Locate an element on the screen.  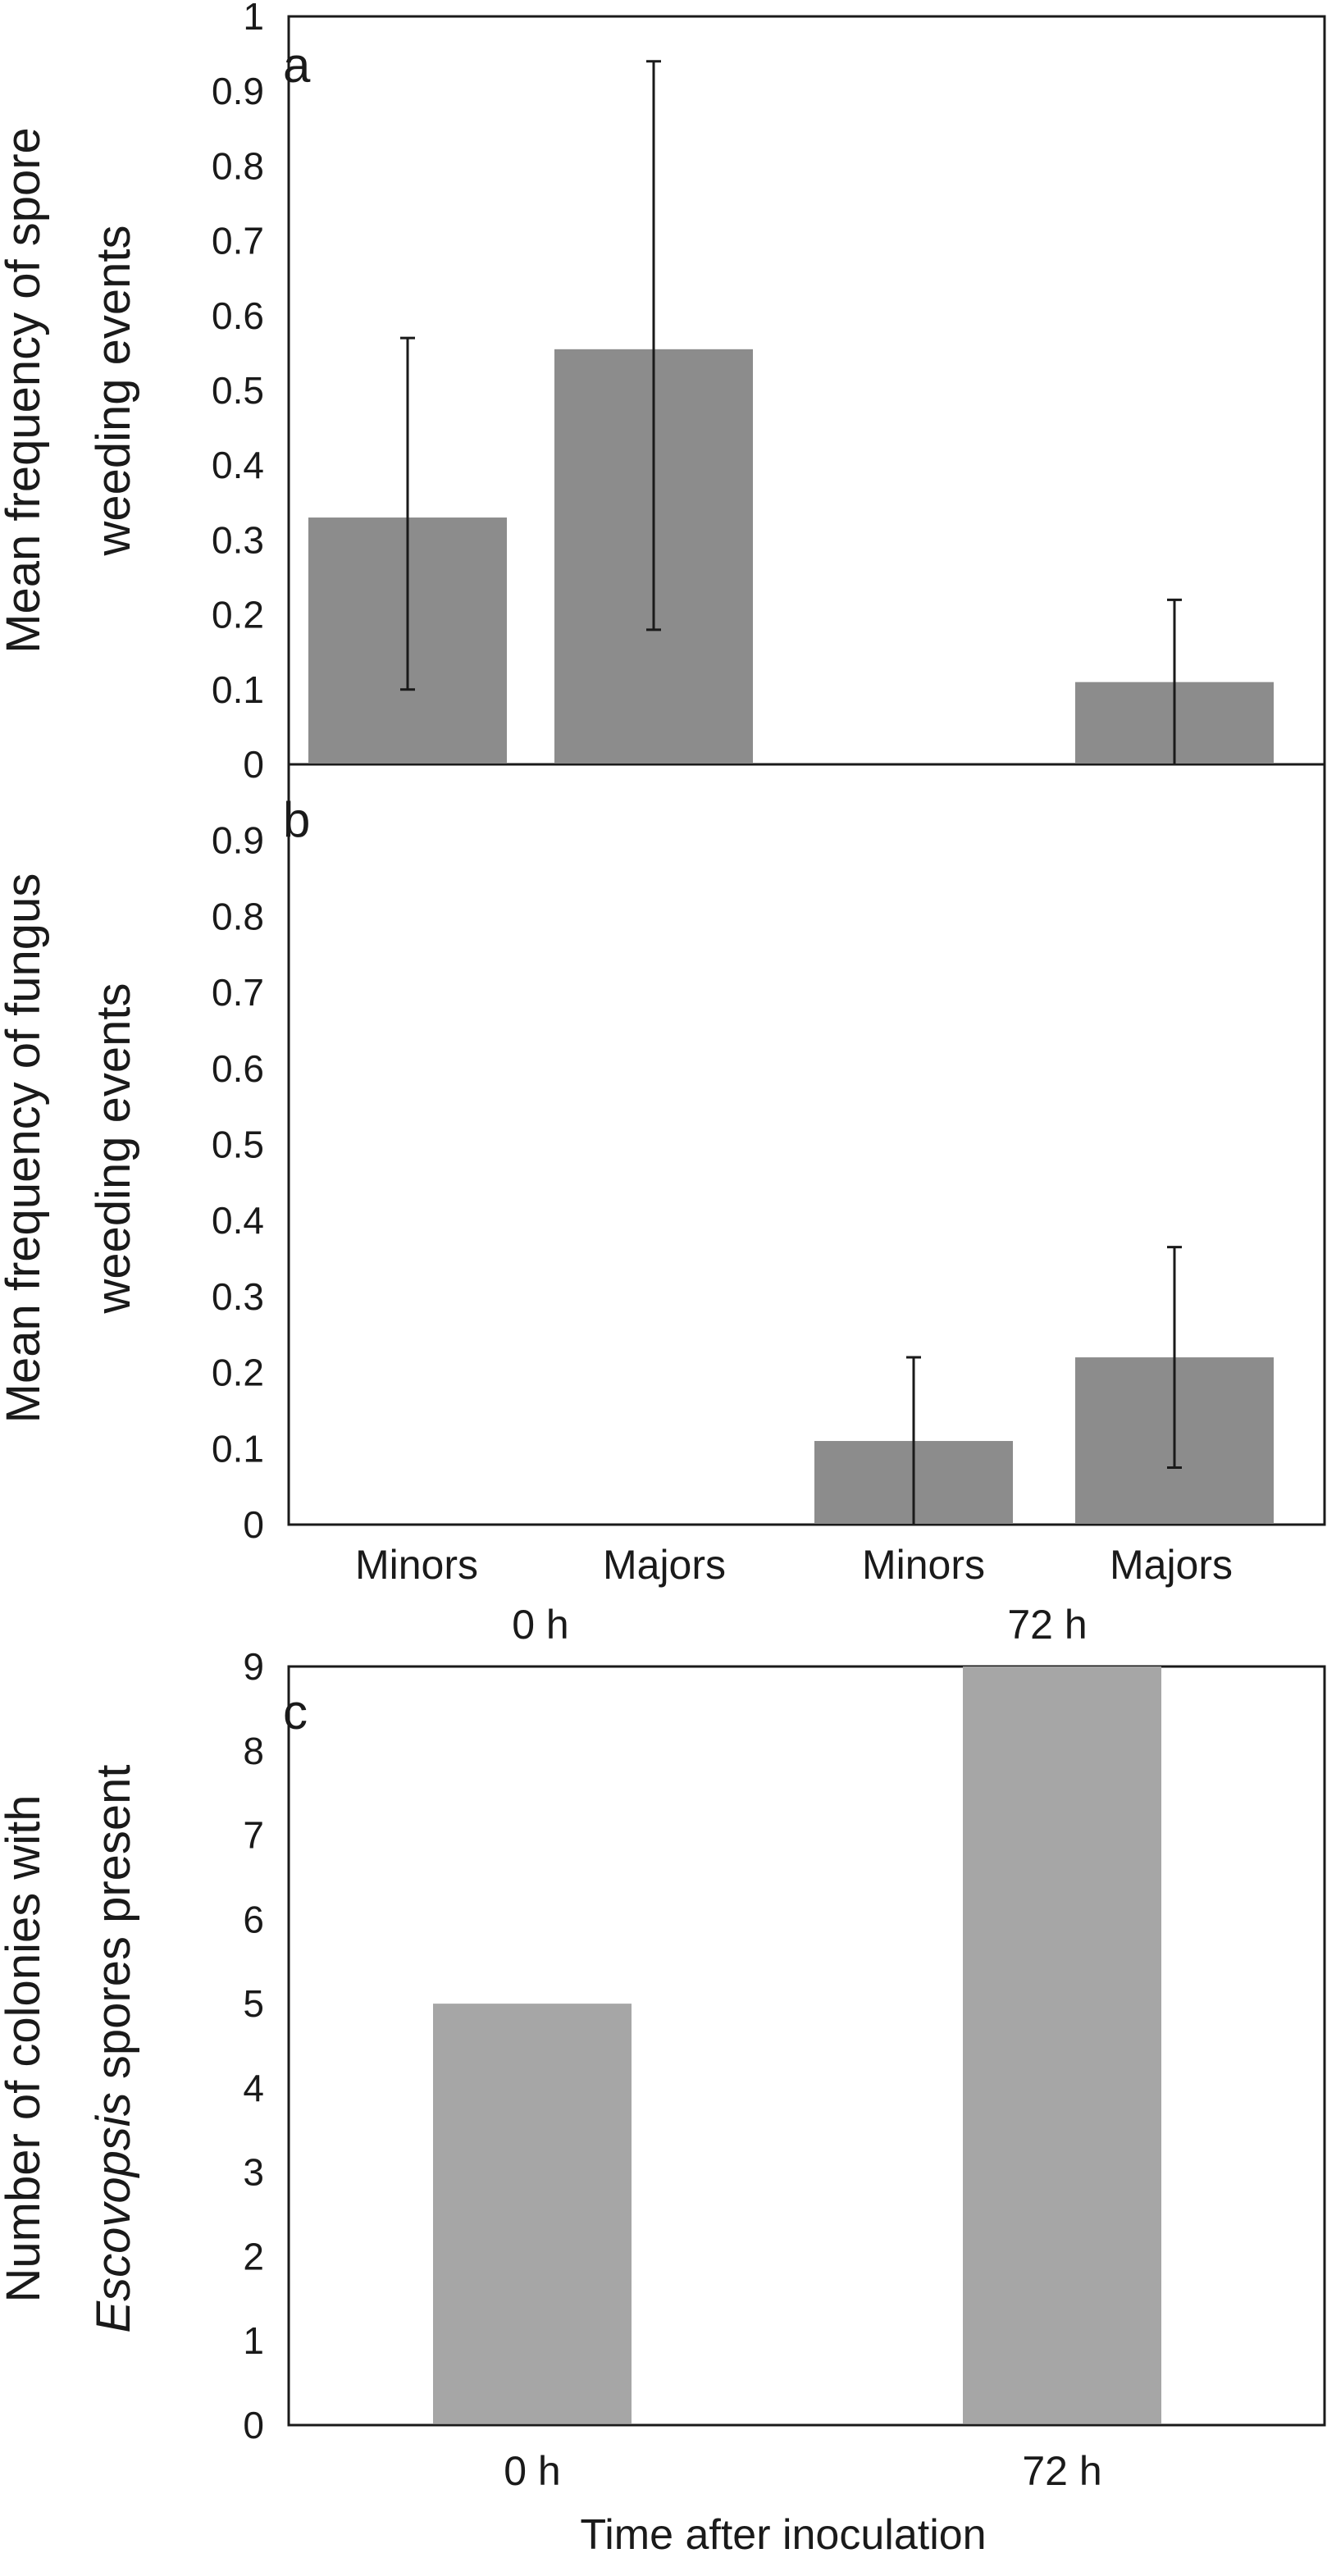
panel-b-ytick-label: 0.5 is located at coordinates (238, 1145).